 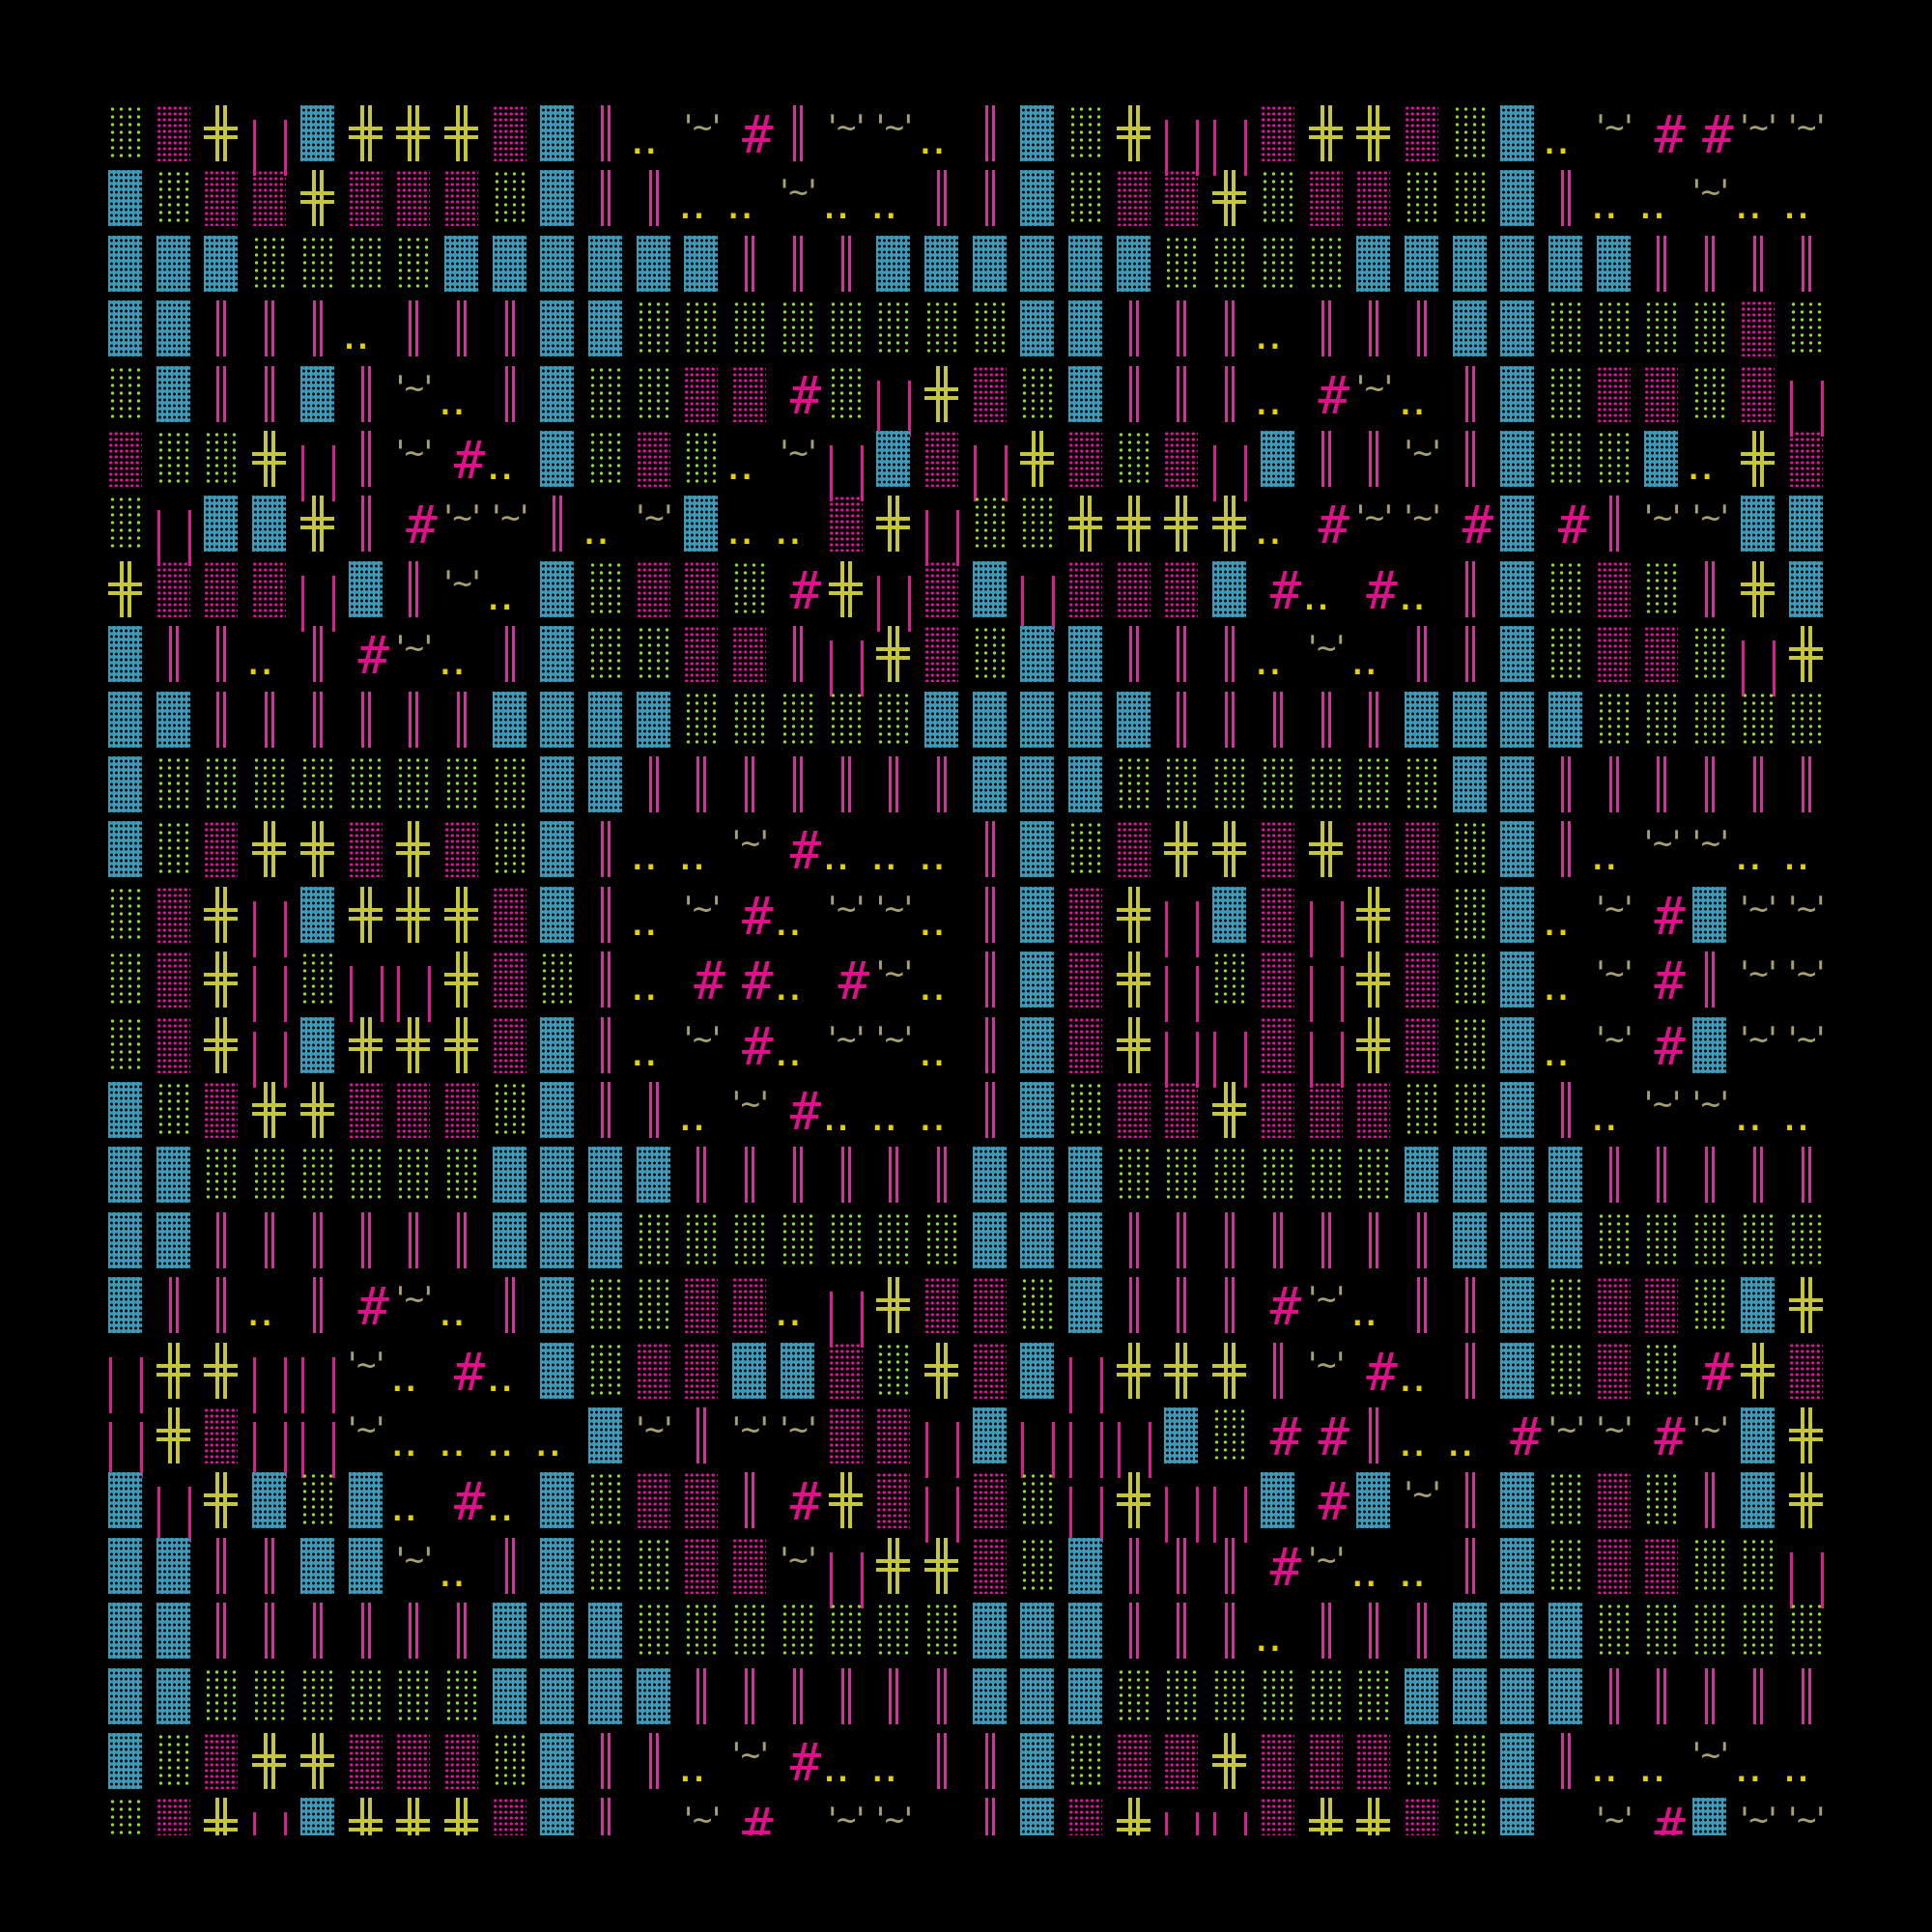 What do you see at coordinates (940, 588) in the screenshot?
I see `pink-shade-block-fill` at bounding box center [940, 588].